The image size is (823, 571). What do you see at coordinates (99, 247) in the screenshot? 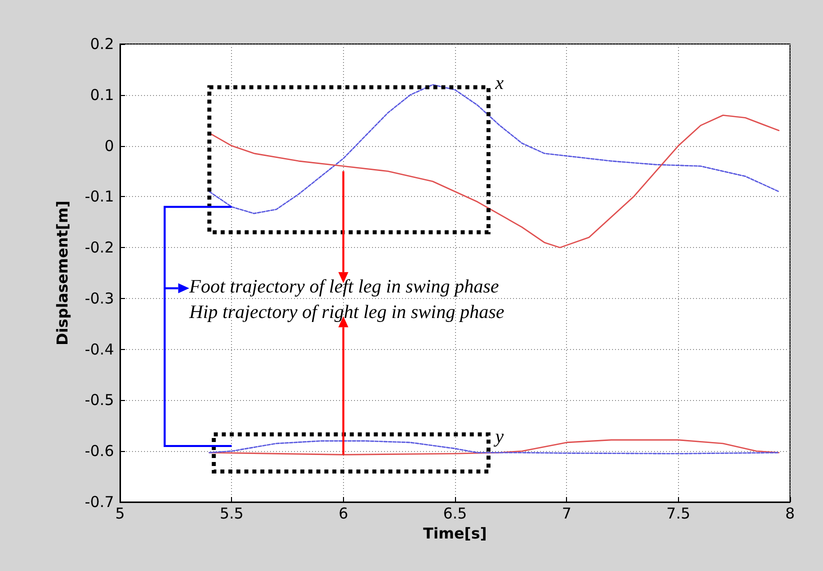
I see `y-tick-label: -0.2` at bounding box center [99, 247].